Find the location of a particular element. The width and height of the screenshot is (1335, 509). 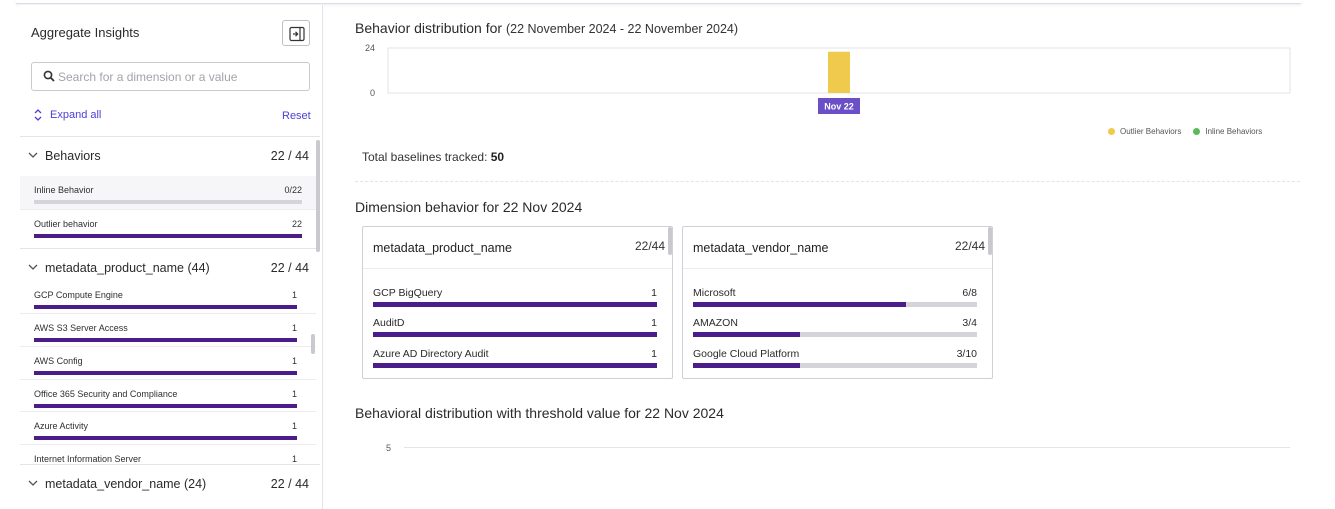

list-item: AWS S3 Server Access 1 is located at coordinates (168, 329).